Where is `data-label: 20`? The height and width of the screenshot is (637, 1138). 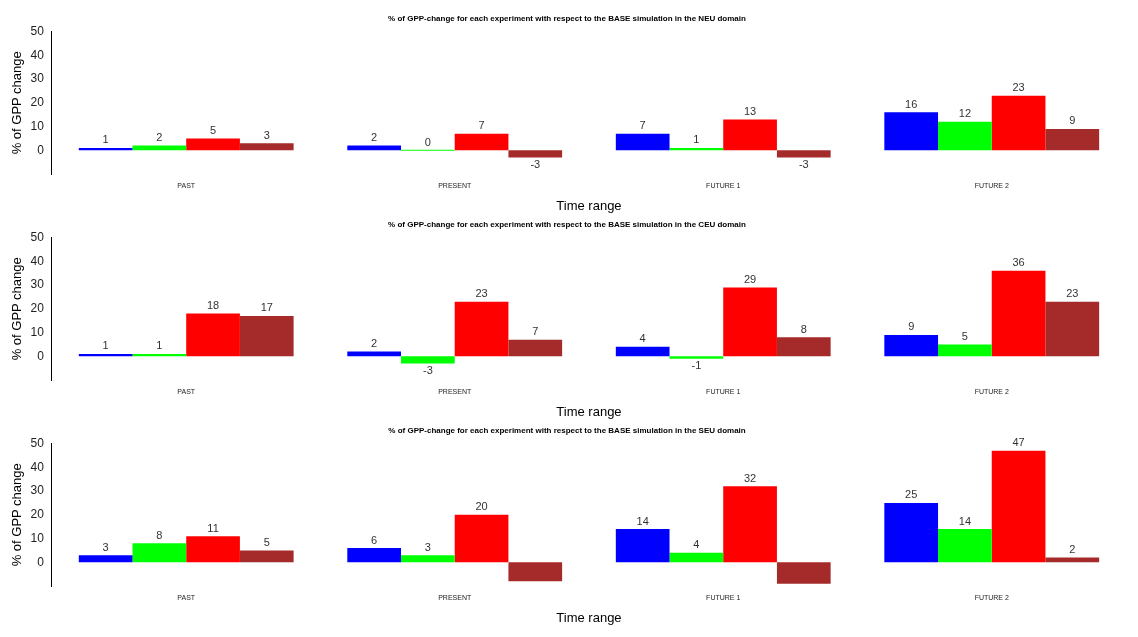 data-label: 20 is located at coordinates (481, 506).